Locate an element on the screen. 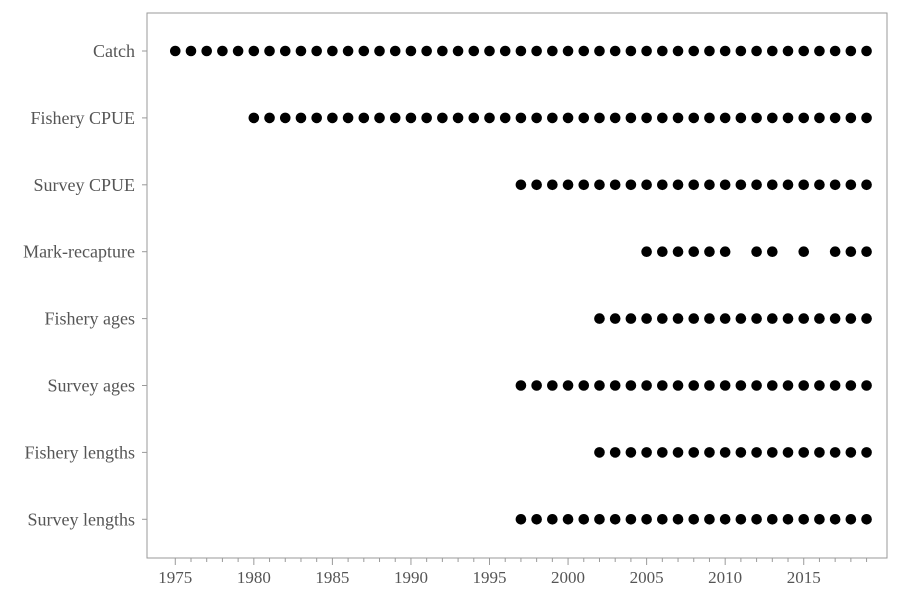  point-catch-1989 is located at coordinates (395, 51).